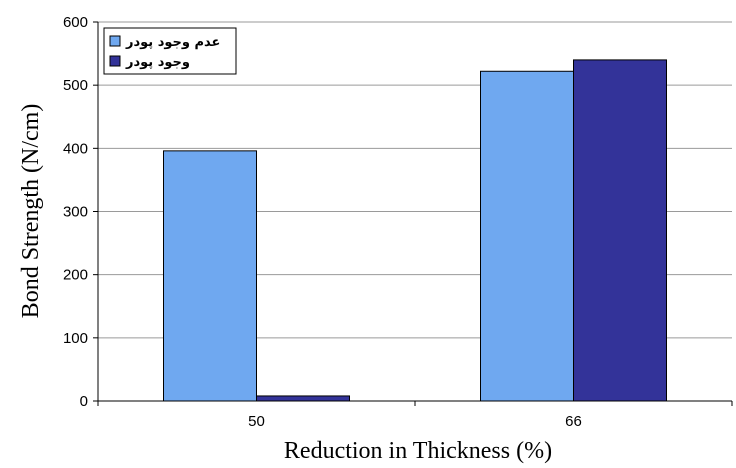  Describe the element at coordinates (573, 421) in the screenshot. I see `x-tick-label: 66` at that location.